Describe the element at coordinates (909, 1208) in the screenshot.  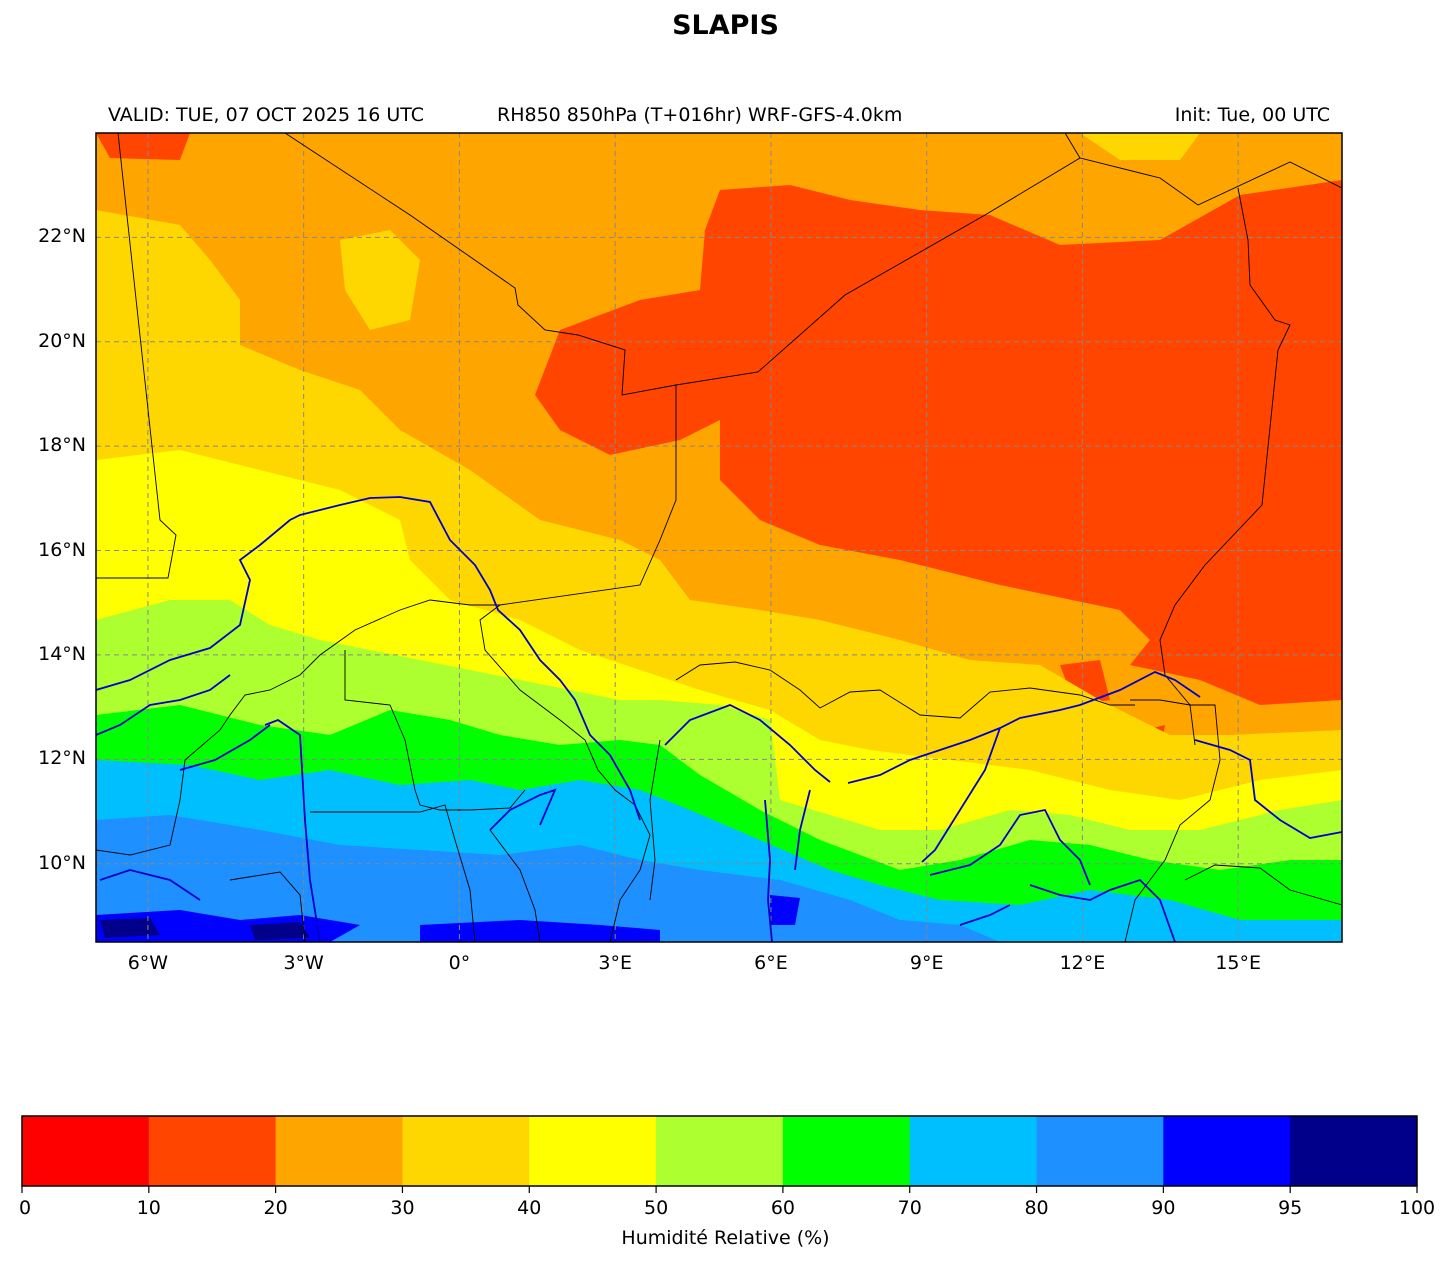
I see `colorbar-tick-label: 70` at that location.